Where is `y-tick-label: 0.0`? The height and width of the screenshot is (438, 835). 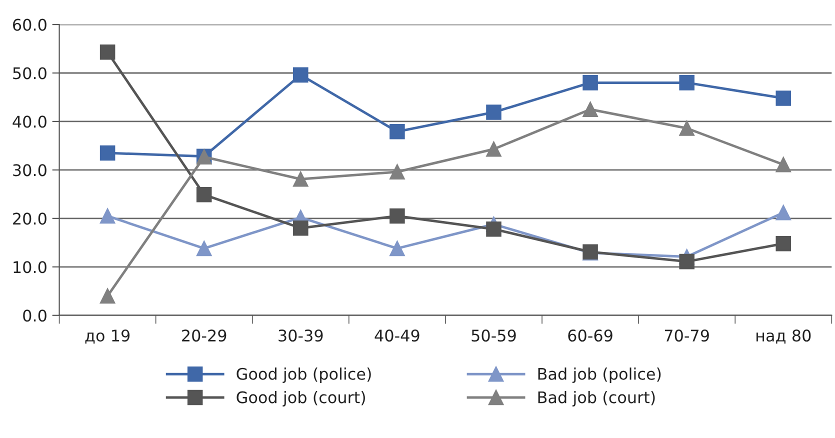
y-tick-label: 0.0 is located at coordinates (34, 316).